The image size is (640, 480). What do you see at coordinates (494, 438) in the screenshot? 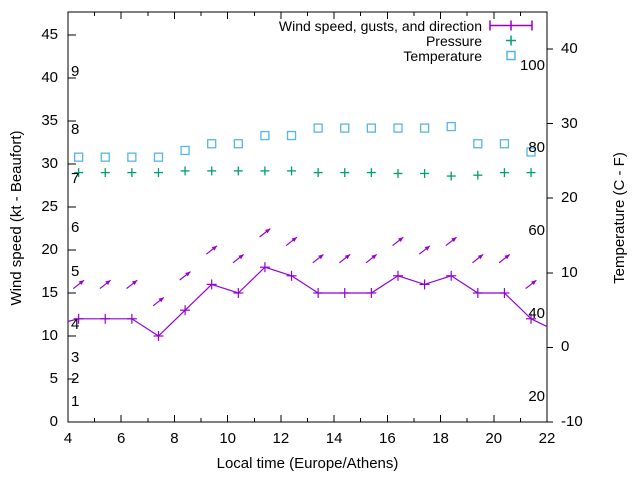
I see `x-tick-label: 20` at bounding box center [494, 438].